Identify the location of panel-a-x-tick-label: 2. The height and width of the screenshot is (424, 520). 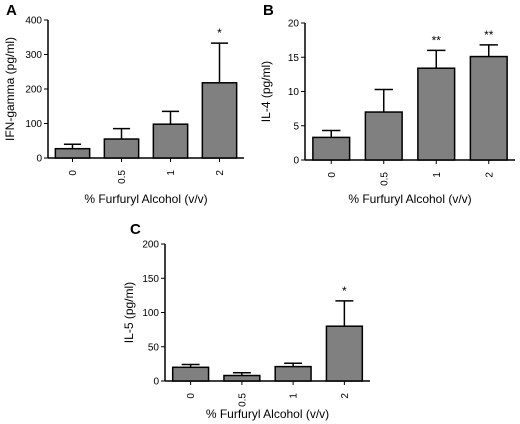
(220, 173).